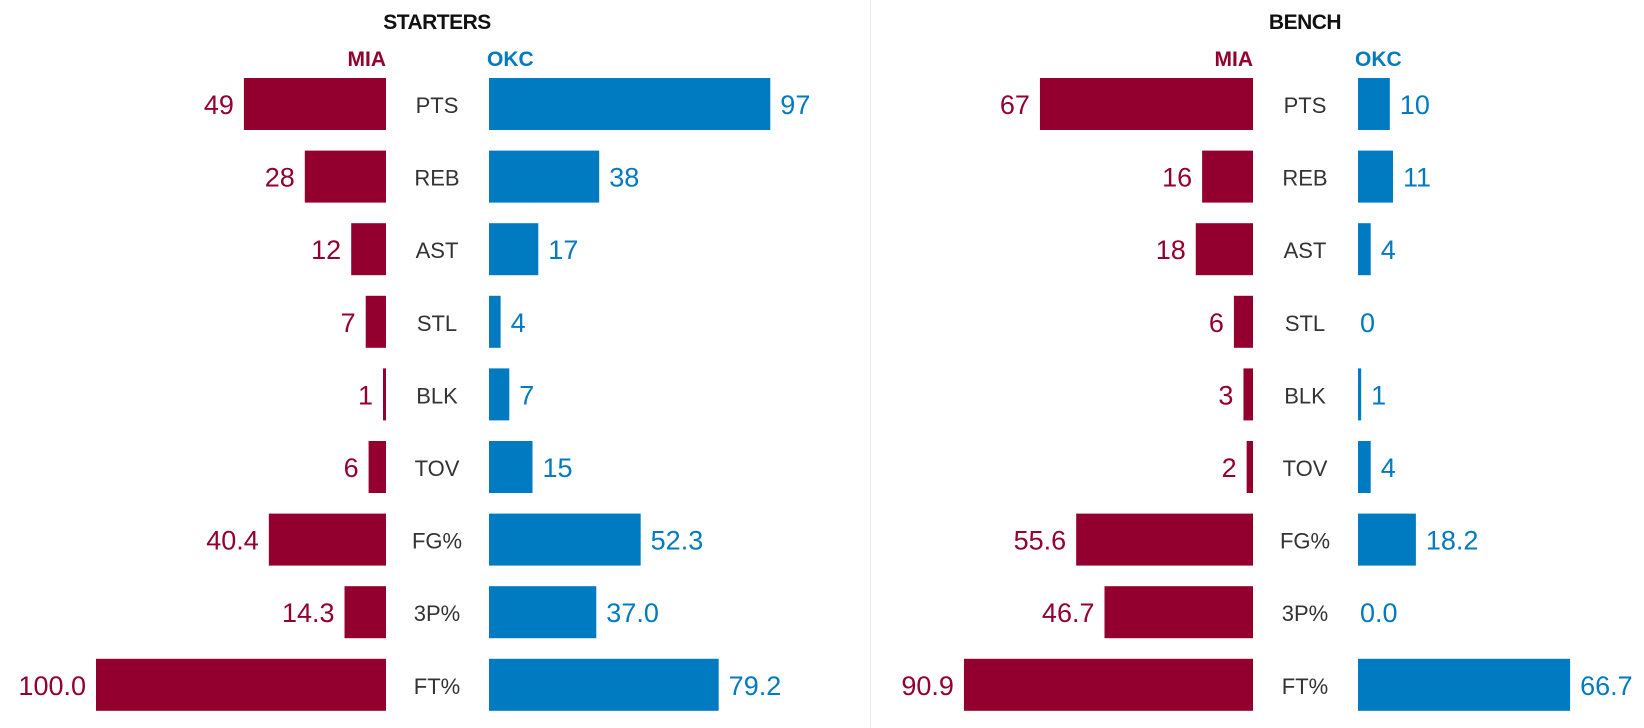 The width and height of the screenshot is (1644, 728). Describe the element at coordinates (630, 104) in the screenshot. I see `starters-okc-bar-pts` at that location.